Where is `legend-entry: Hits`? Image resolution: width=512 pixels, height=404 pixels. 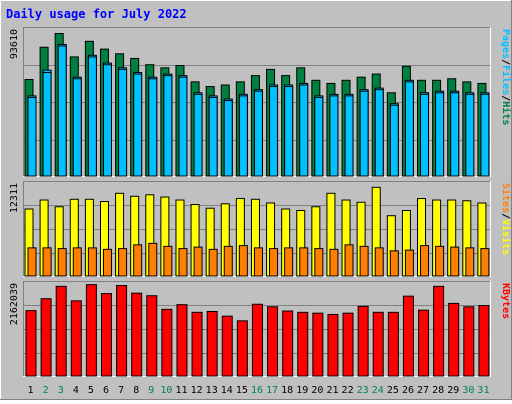 legend-entry: Hits is located at coordinates (506, 113).